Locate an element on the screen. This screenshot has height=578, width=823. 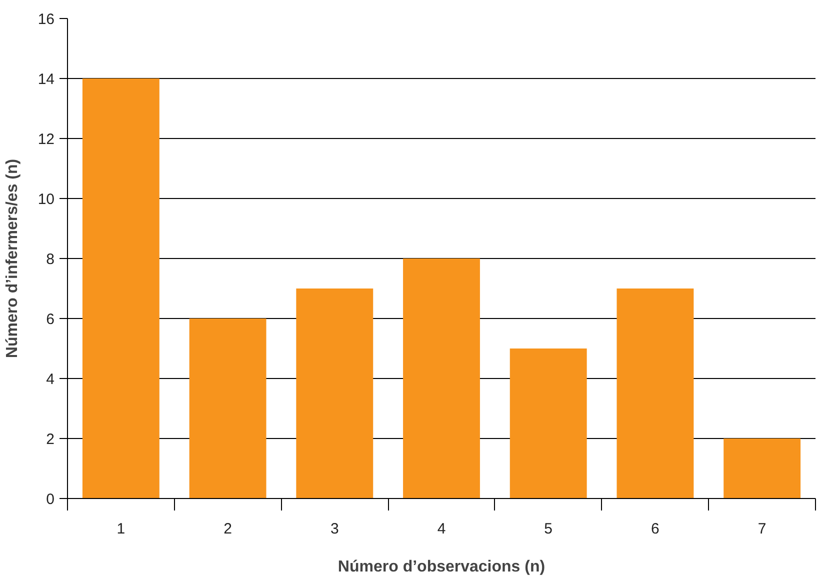
x-tick-label: 6 is located at coordinates (655, 529).